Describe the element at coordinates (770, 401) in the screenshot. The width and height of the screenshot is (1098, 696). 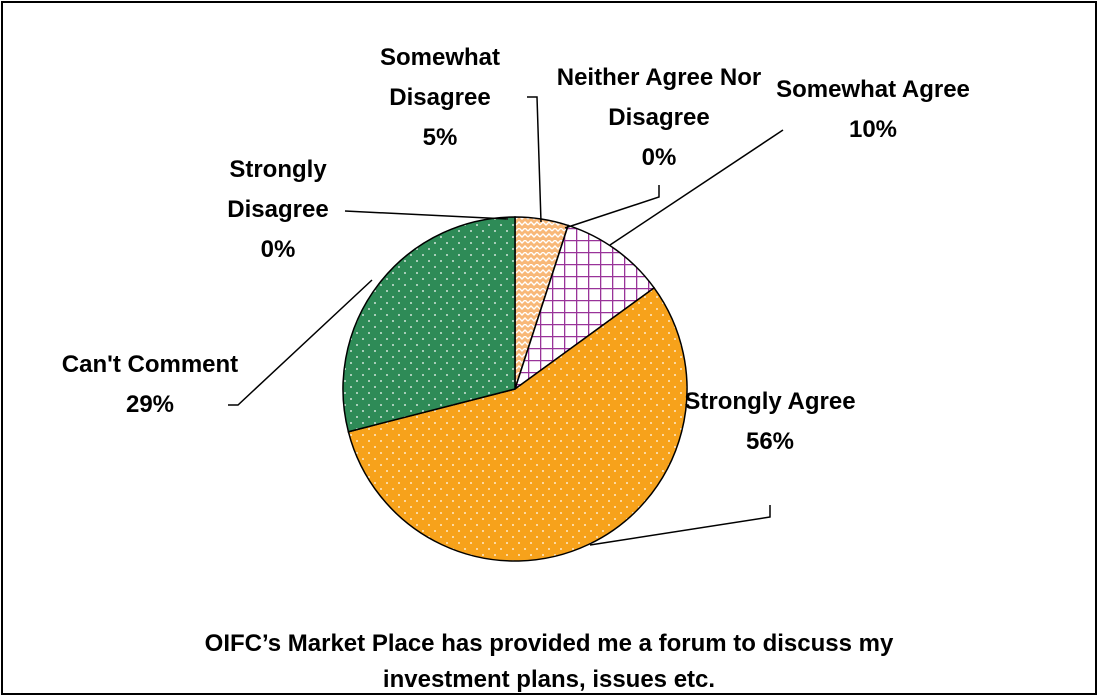
I see `category-label: Strongly Agree` at that location.